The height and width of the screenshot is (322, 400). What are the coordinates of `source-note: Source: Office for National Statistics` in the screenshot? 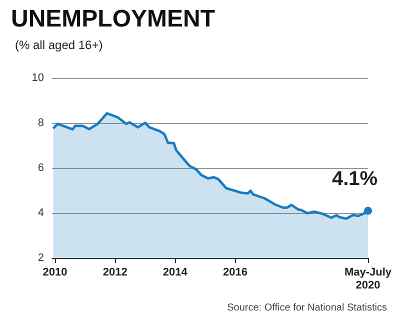 It's located at (307, 308).